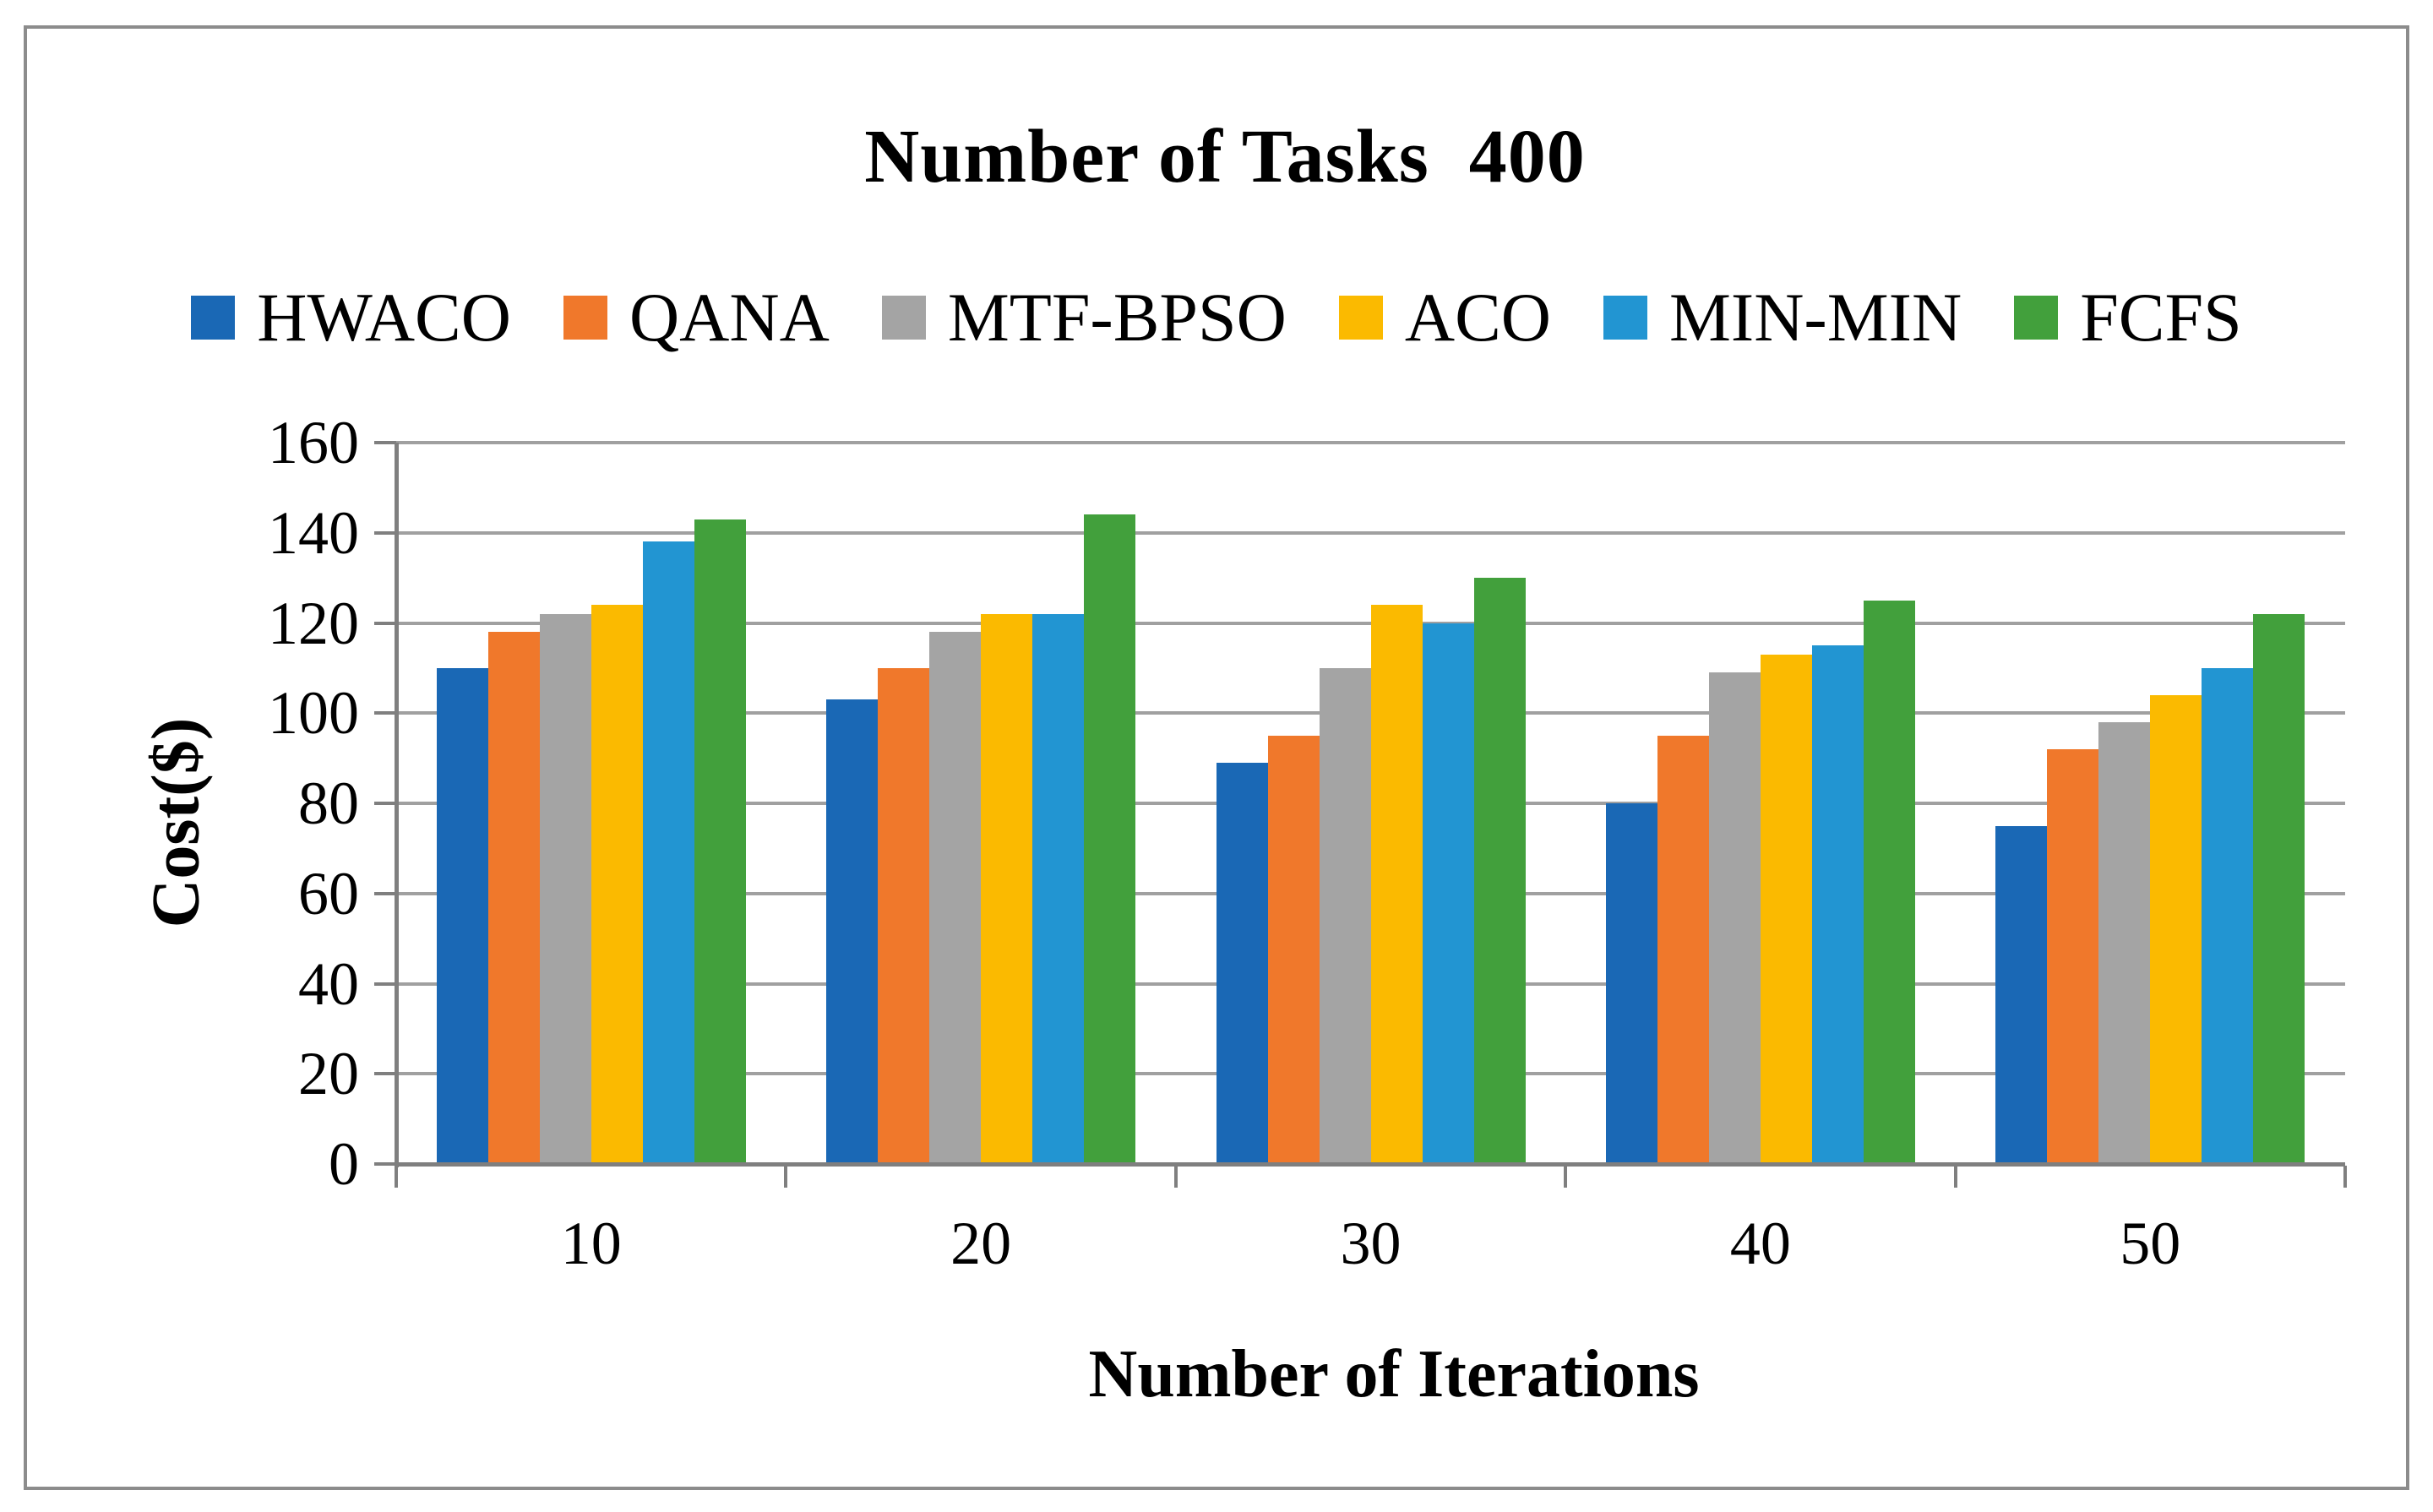 The height and width of the screenshot is (1512, 2433). Describe the element at coordinates (397, 805) in the screenshot. I see `y-axis-line` at that location.